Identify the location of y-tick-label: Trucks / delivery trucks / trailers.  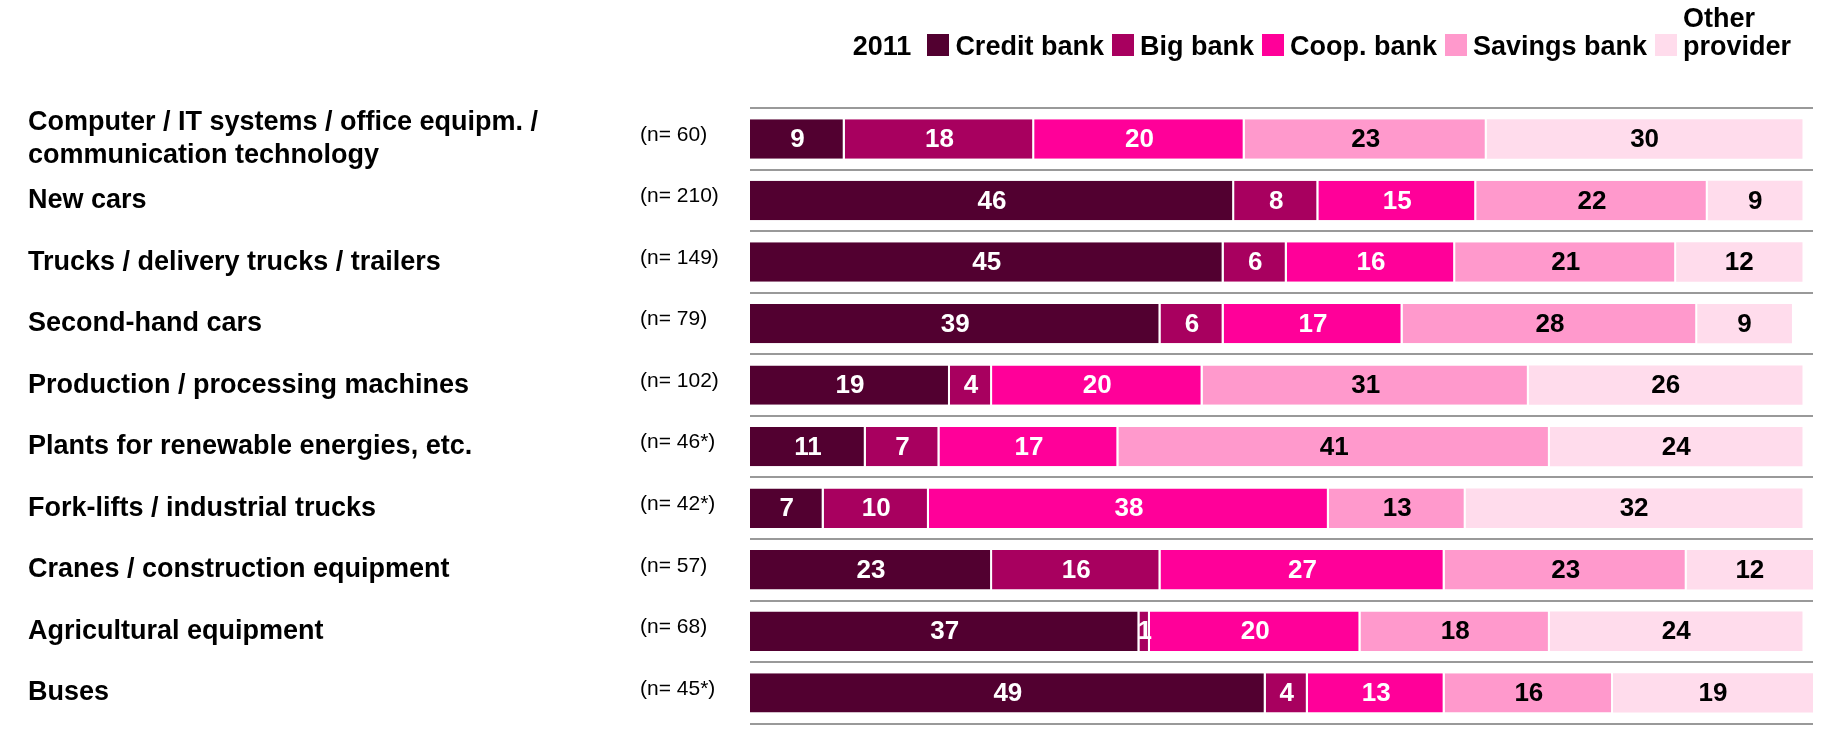
(234, 260).